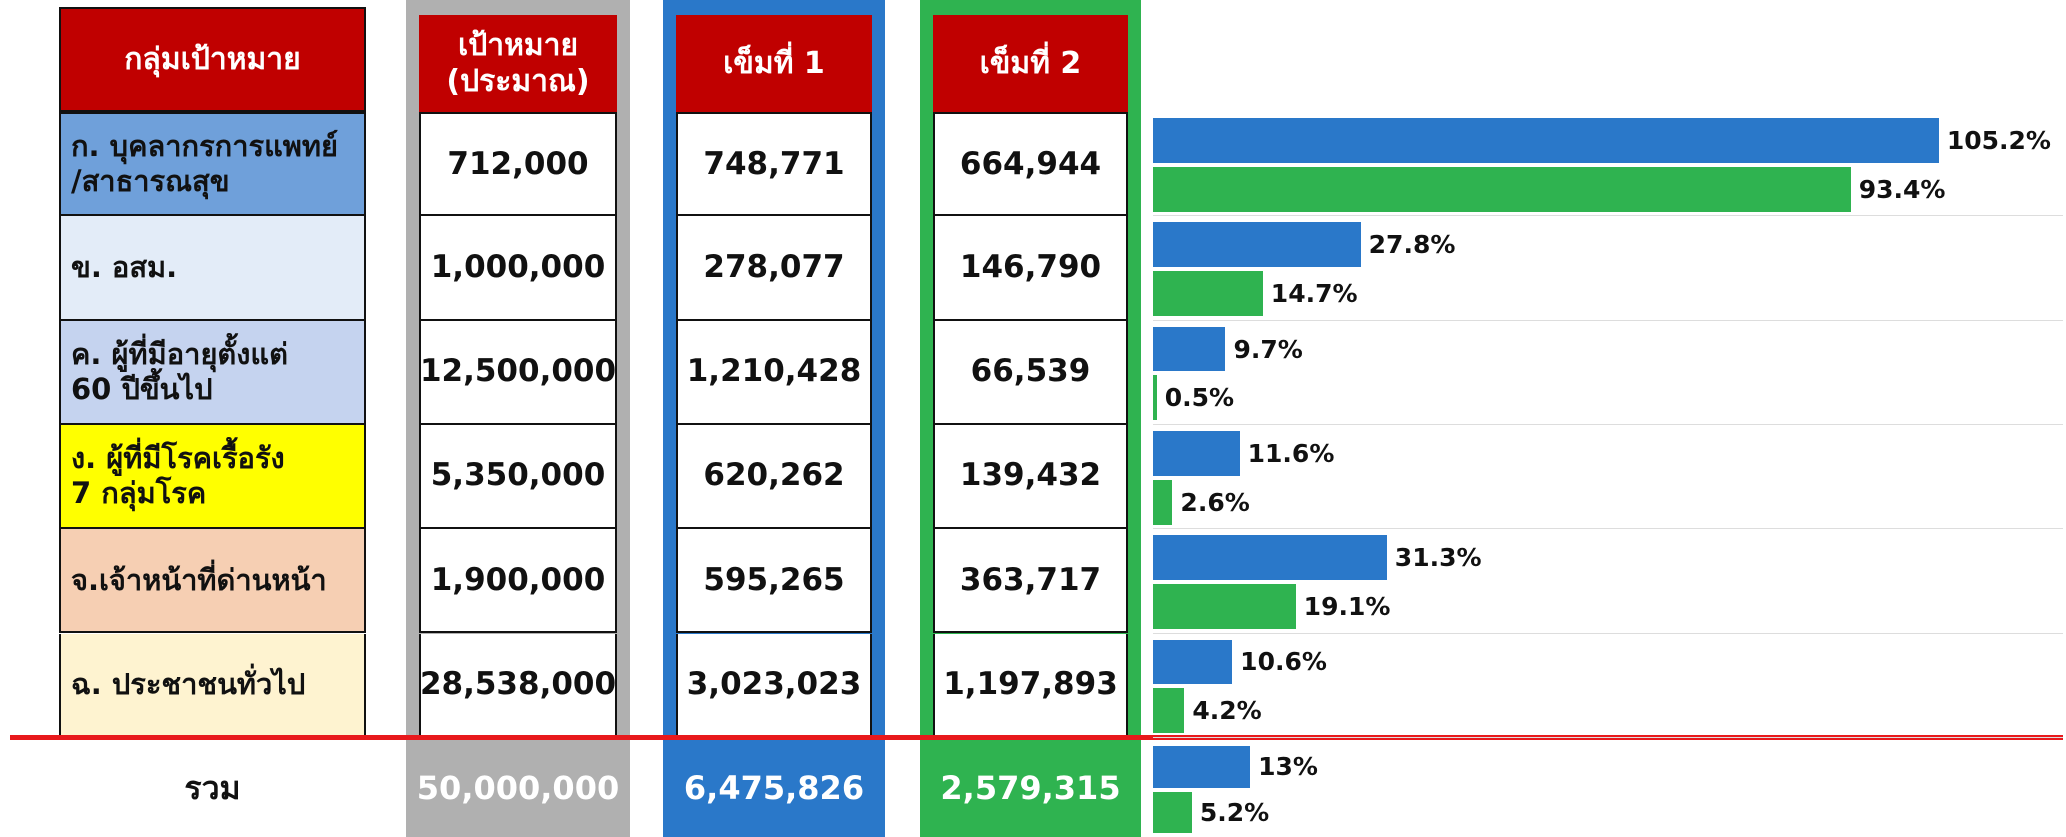 The width and height of the screenshot is (2066, 837). What do you see at coordinates (212, 59) in the screenshot?
I see `header-cell: กลุ่มเป้าหมาย` at bounding box center [212, 59].